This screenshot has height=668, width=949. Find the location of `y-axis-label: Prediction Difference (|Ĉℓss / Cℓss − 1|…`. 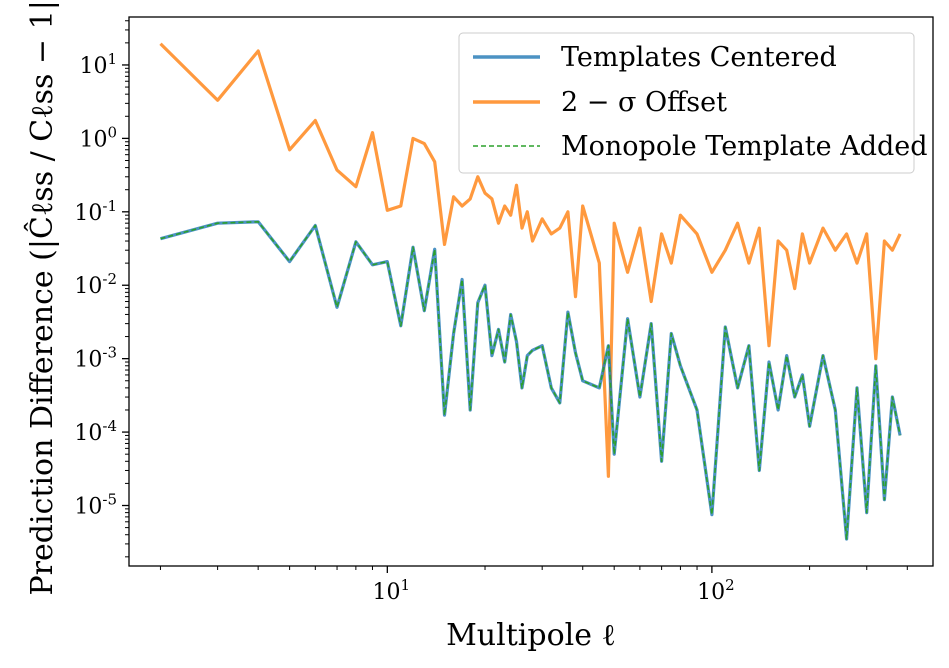

y-axis-label: Prediction Difference (|Ĉℓss / Cℓss − 1|… is located at coordinates (42, 298).